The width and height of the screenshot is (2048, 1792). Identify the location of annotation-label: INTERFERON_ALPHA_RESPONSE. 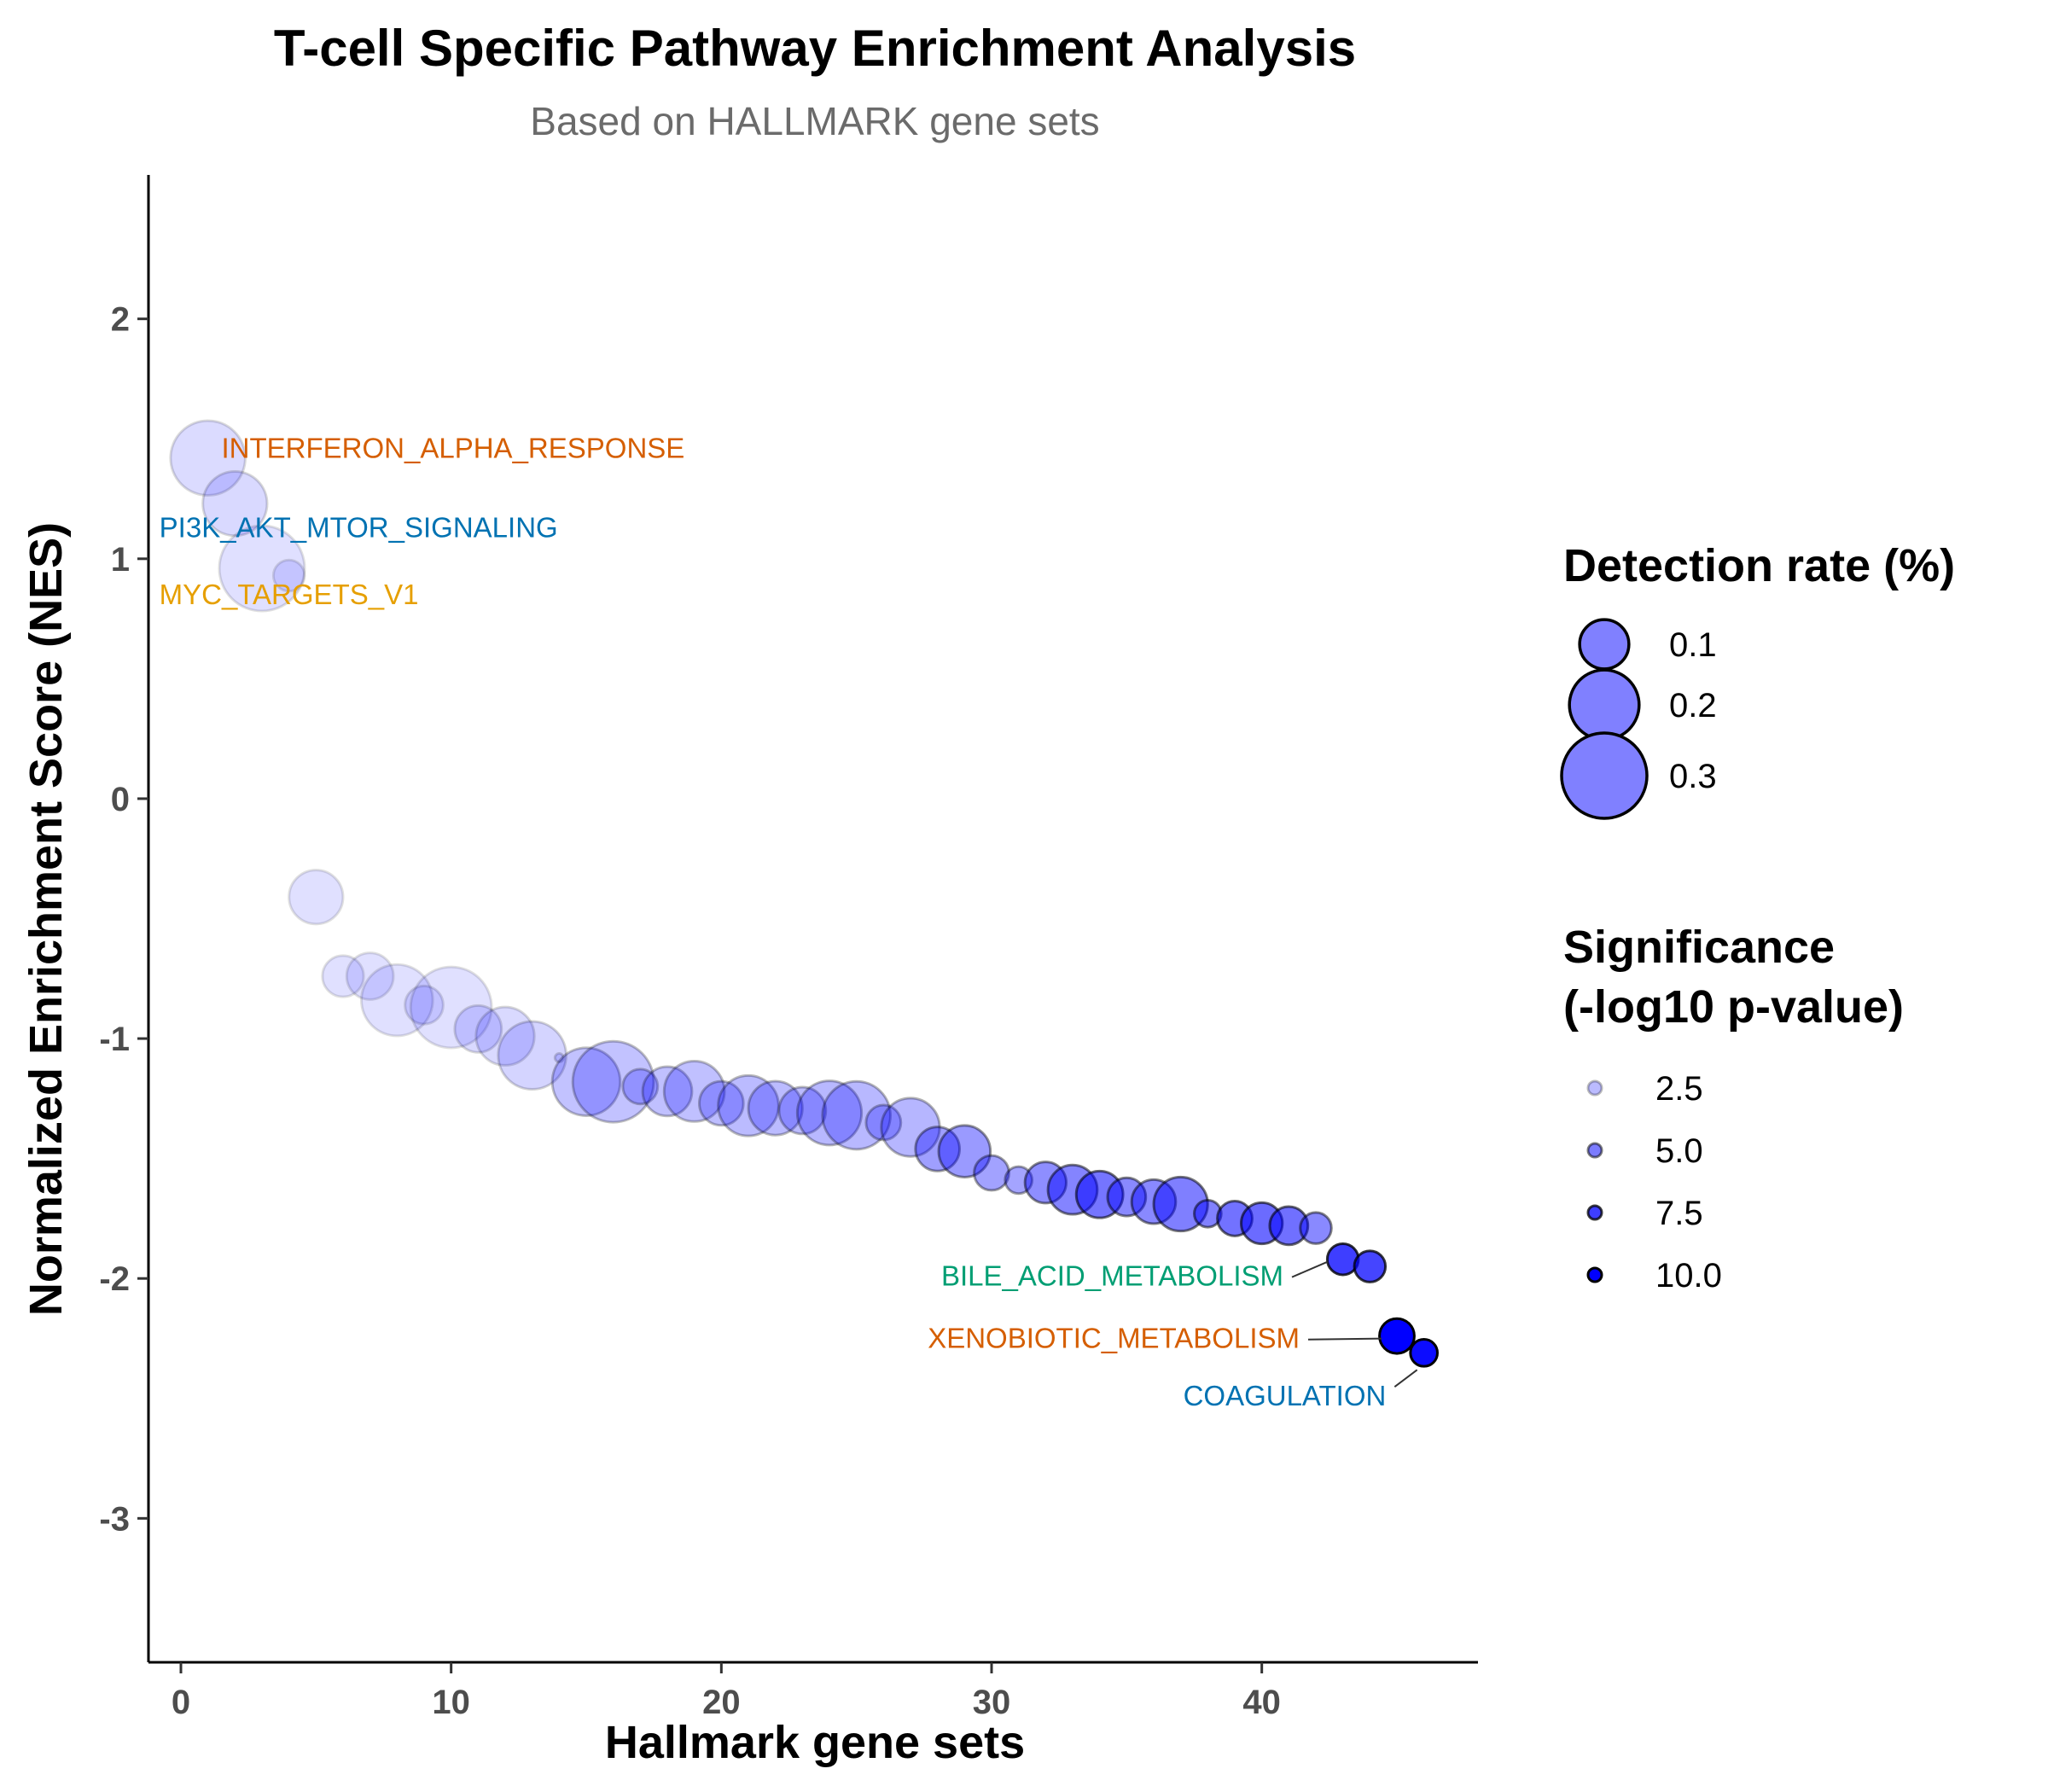
(454, 449).